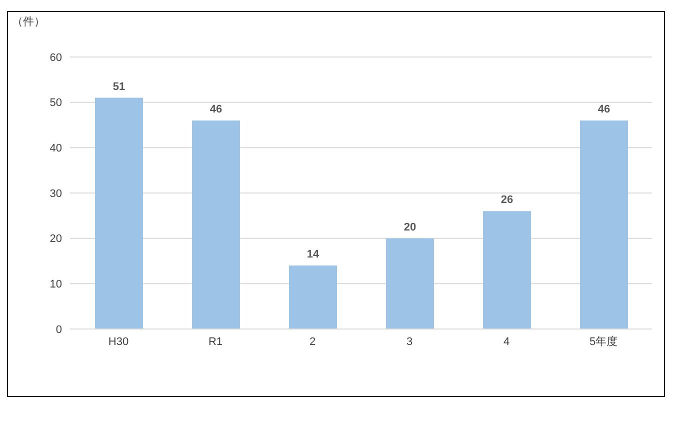 This screenshot has height=422, width=689. What do you see at coordinates (56, 284) in the screenshot?
I see `y-tick-label: 10` at bounding box center [56, 284].